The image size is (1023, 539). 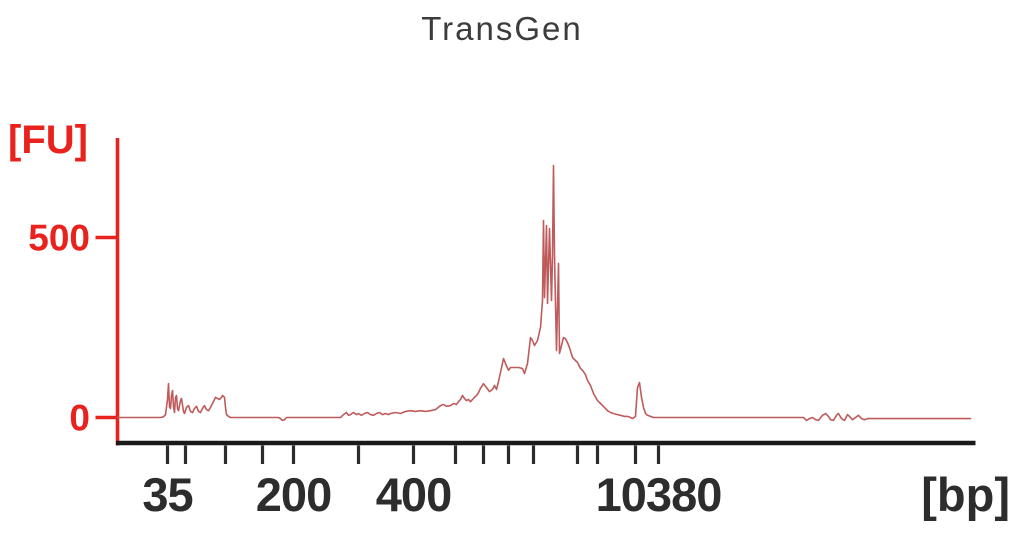 I want to click on x-tick-label-200: 200, so click(x=293, y=494).